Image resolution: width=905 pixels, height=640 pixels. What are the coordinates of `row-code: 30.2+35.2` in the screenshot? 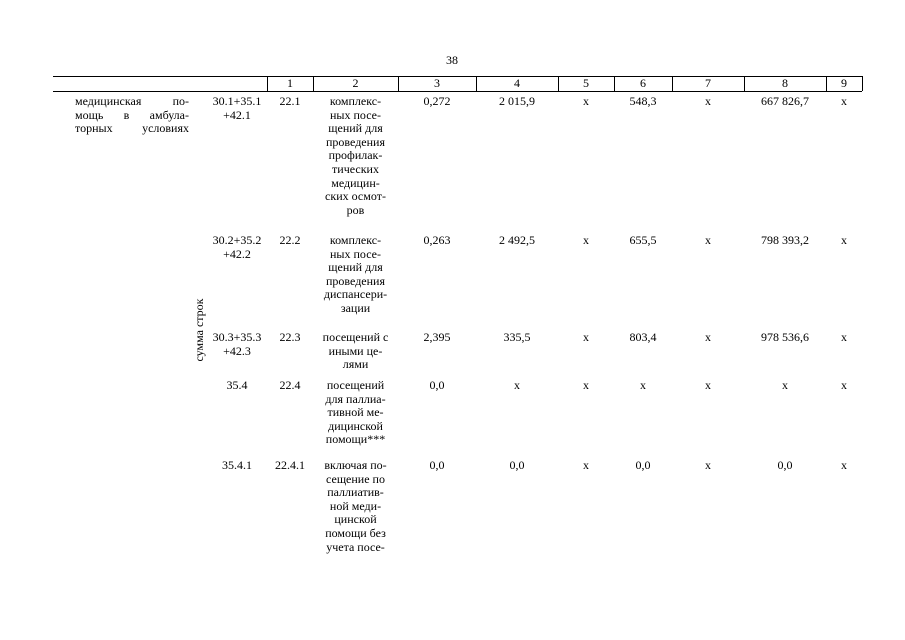 It's located at (237, 240).